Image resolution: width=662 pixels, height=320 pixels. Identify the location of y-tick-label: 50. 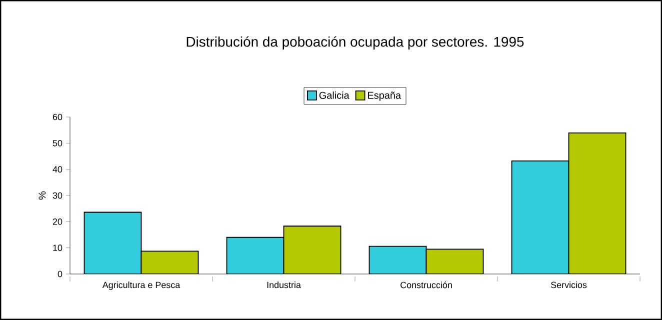
(57, 143).